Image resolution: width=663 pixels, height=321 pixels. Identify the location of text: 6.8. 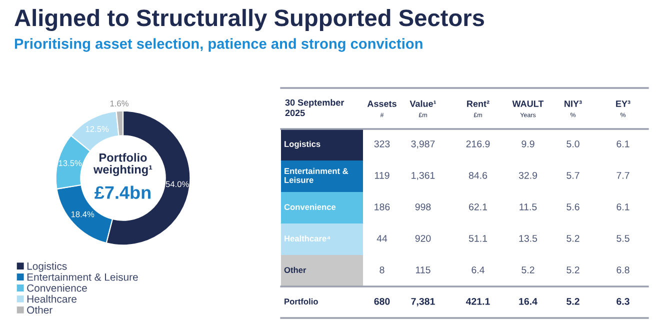
(623, 270).